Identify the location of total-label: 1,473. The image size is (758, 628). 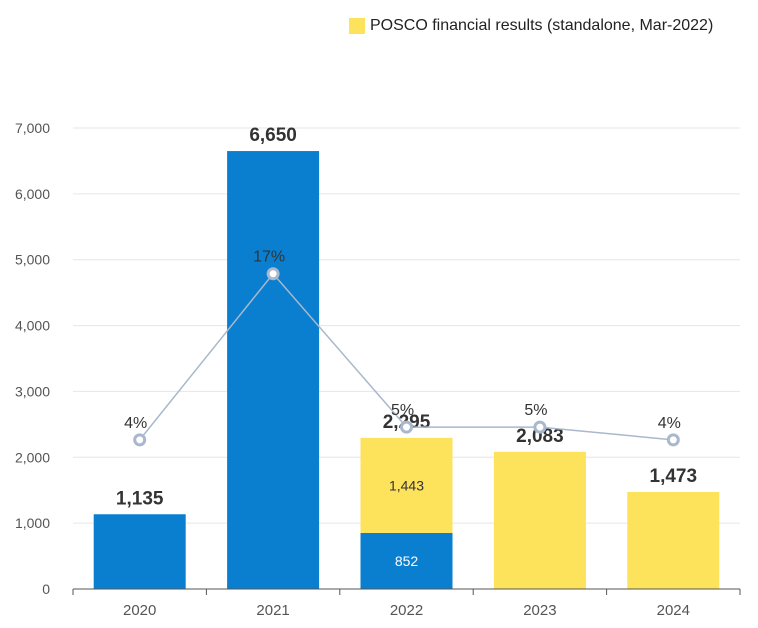
(674, 476).